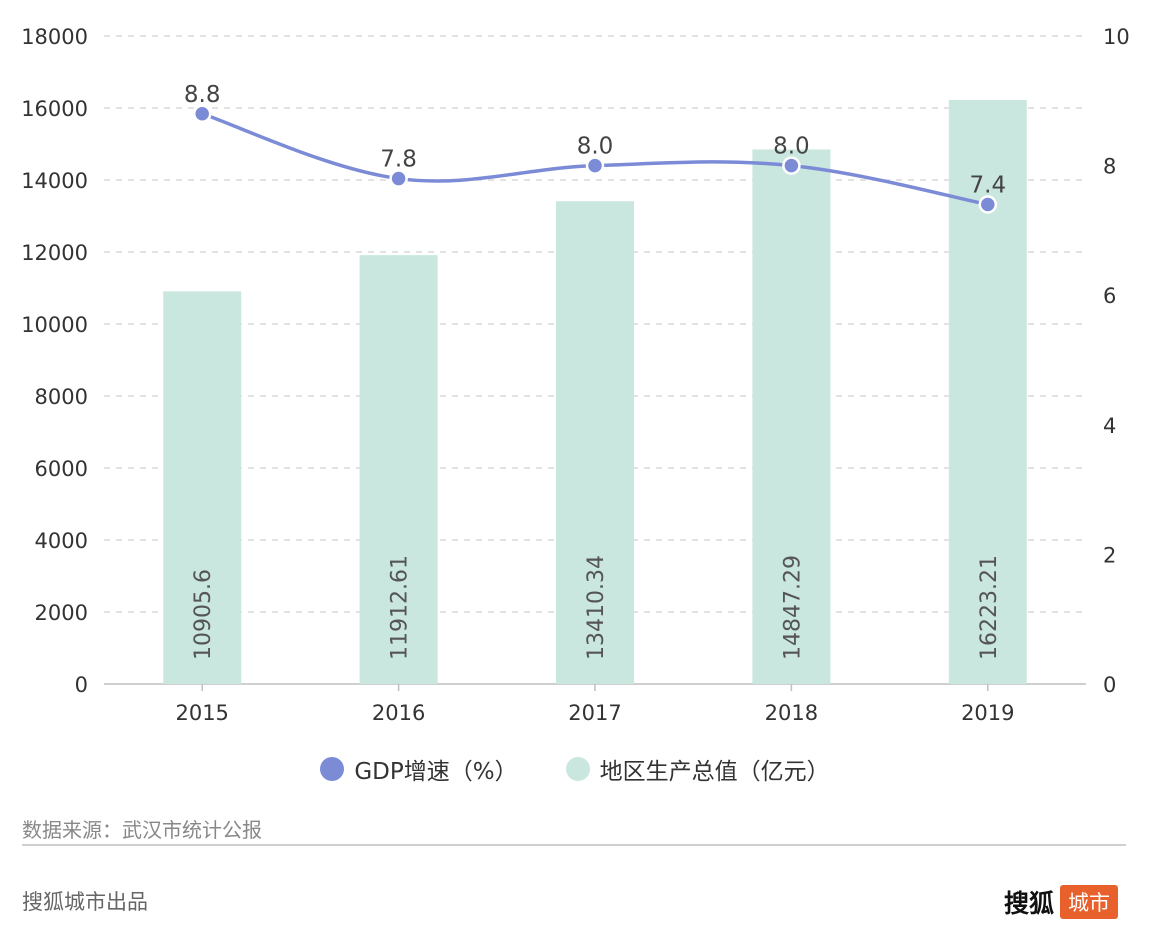  I want to click on y-right-tick-label: 6, so click(1109, 296).